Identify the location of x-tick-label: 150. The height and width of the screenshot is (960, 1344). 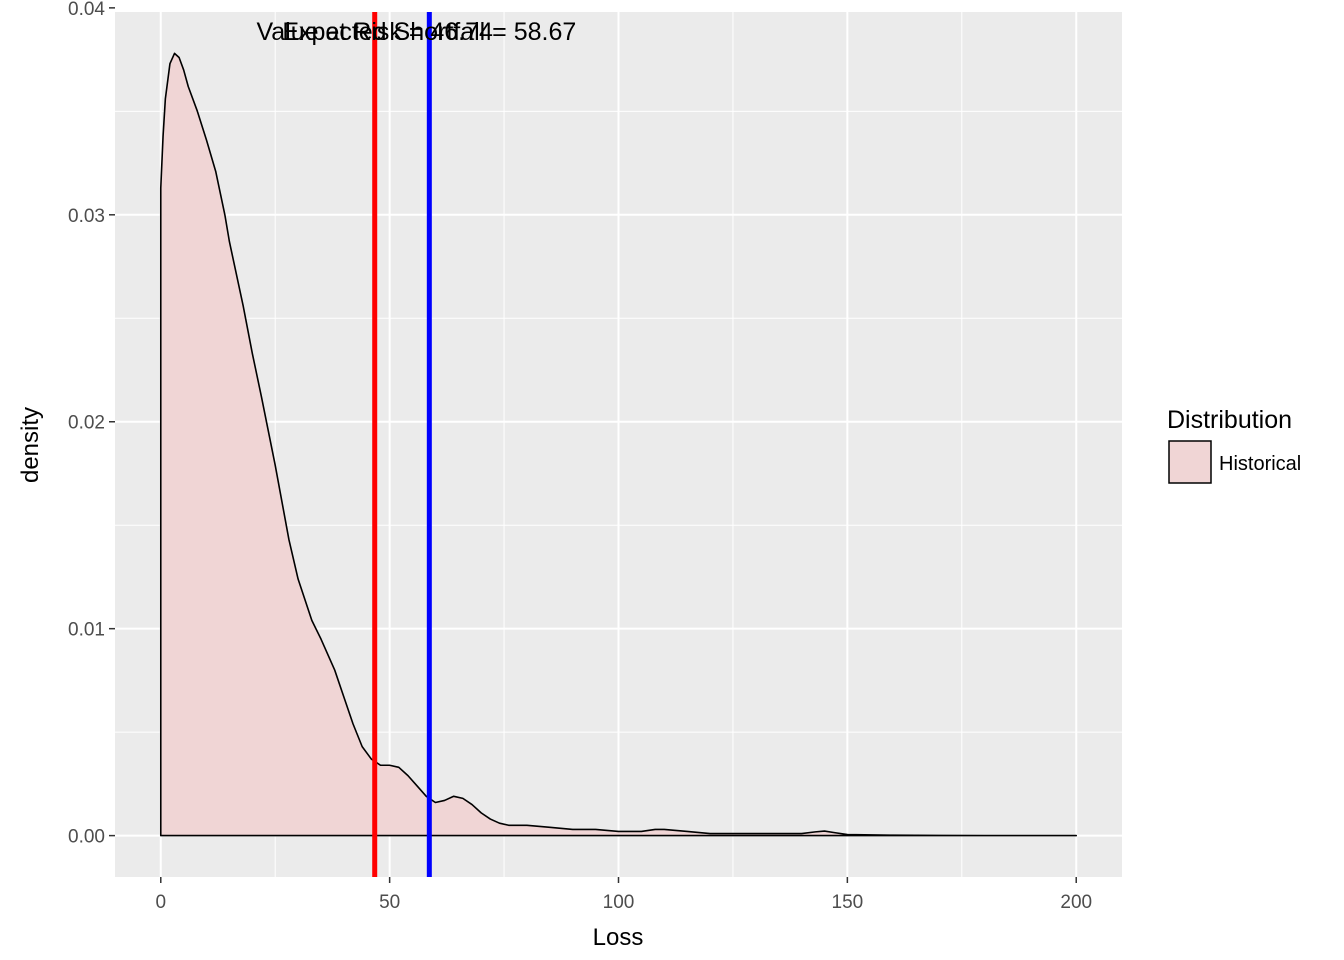
(848, 902).